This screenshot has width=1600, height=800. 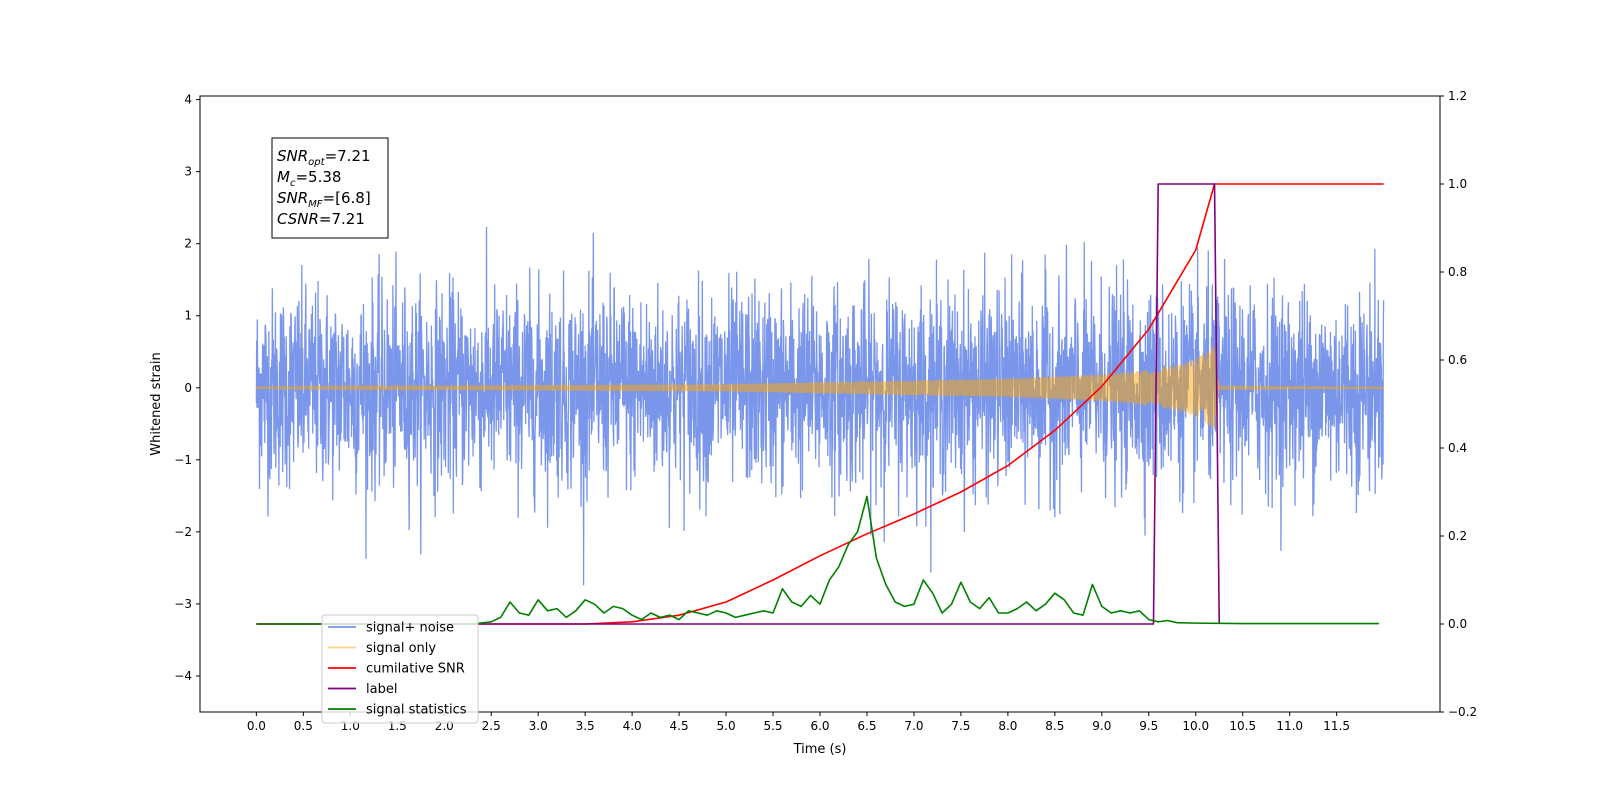 I want to click on annotation-line: SNRMF=[6.8], so click(x=324, y=199).